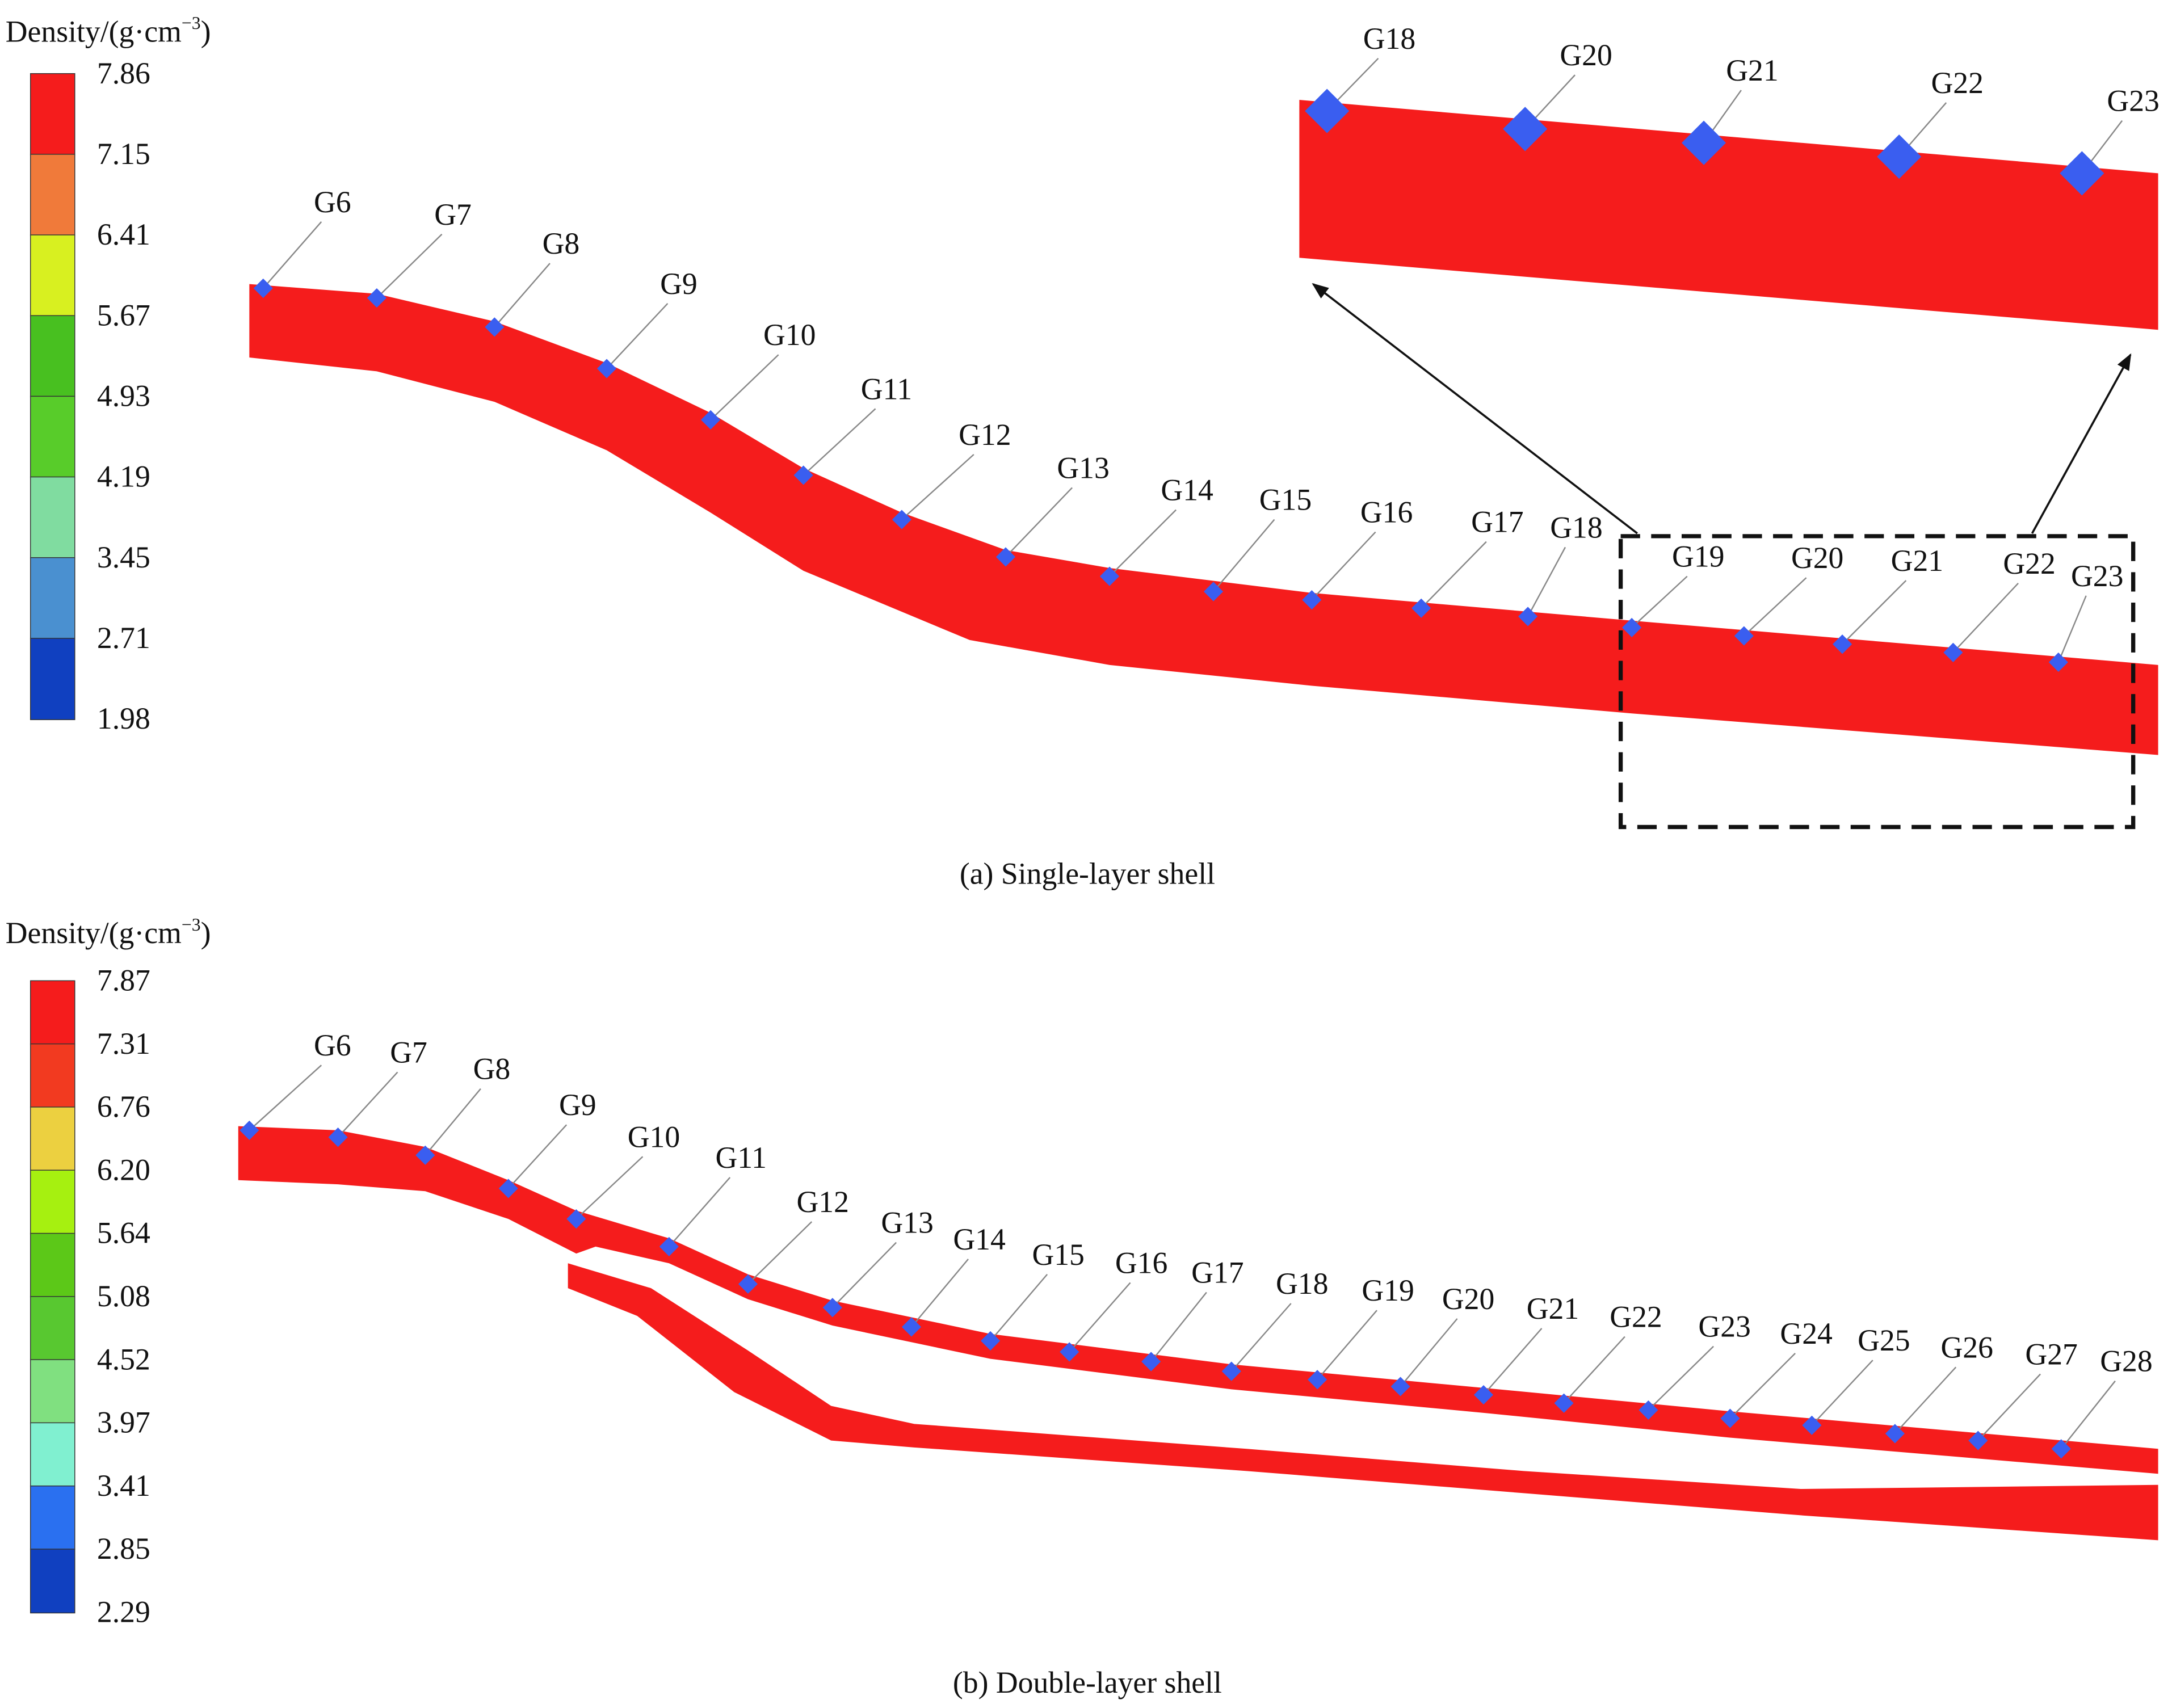 This screenshot has width=2172, height=1708. I want to click on gauge-label: G19, so click(1388, 1290).